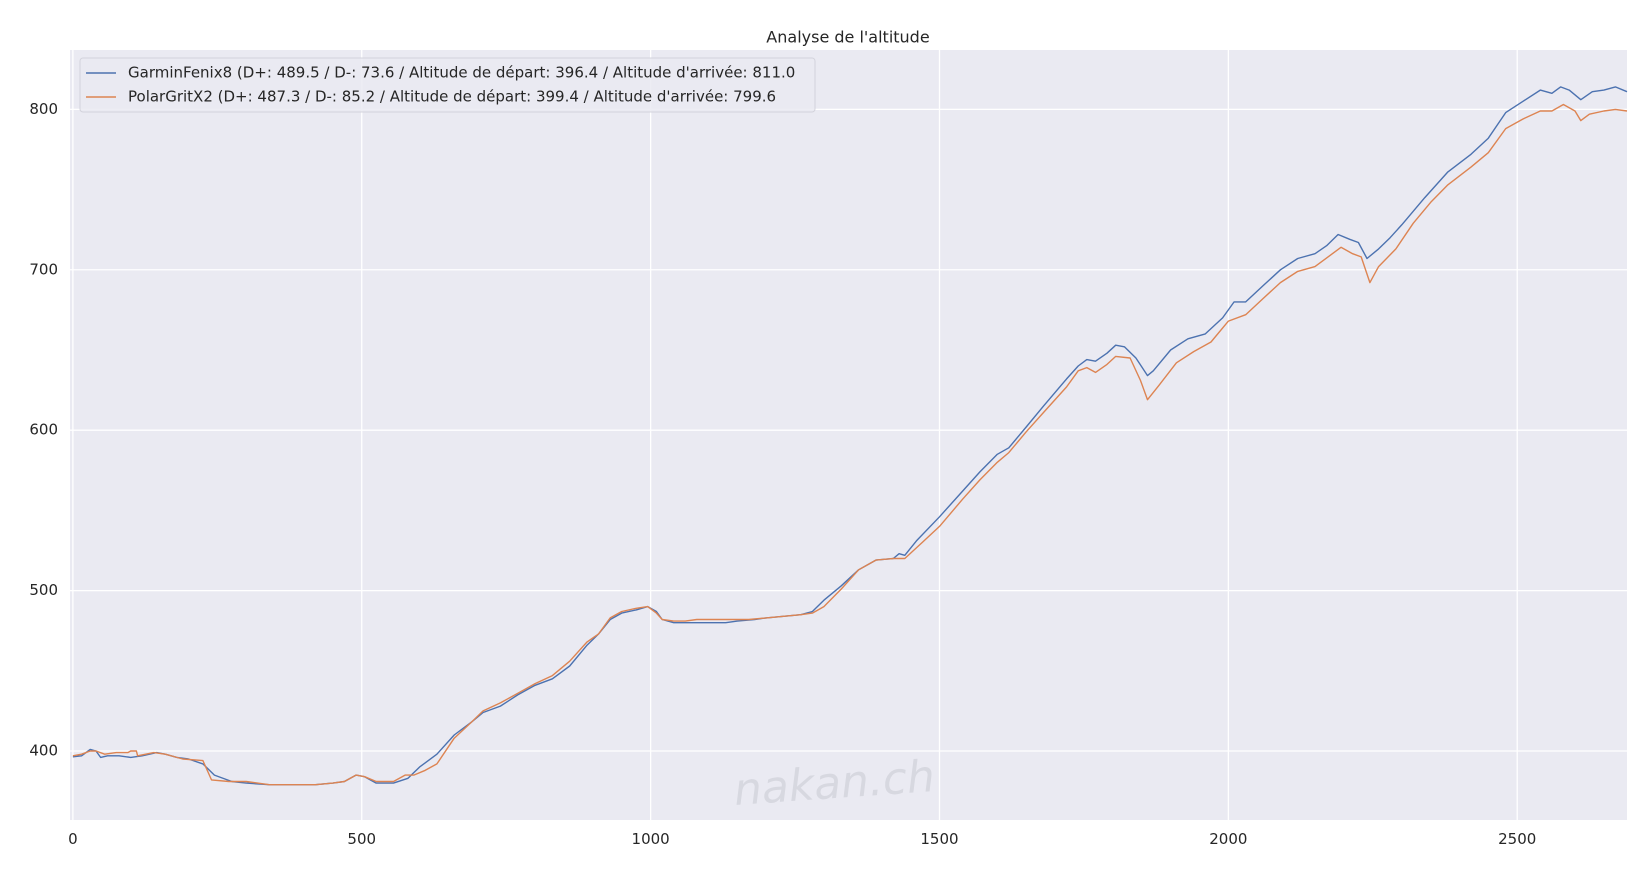  Describe the element at coordinates (43, 590) in the screenshot. I see `y-tick-label: 500` at that location.